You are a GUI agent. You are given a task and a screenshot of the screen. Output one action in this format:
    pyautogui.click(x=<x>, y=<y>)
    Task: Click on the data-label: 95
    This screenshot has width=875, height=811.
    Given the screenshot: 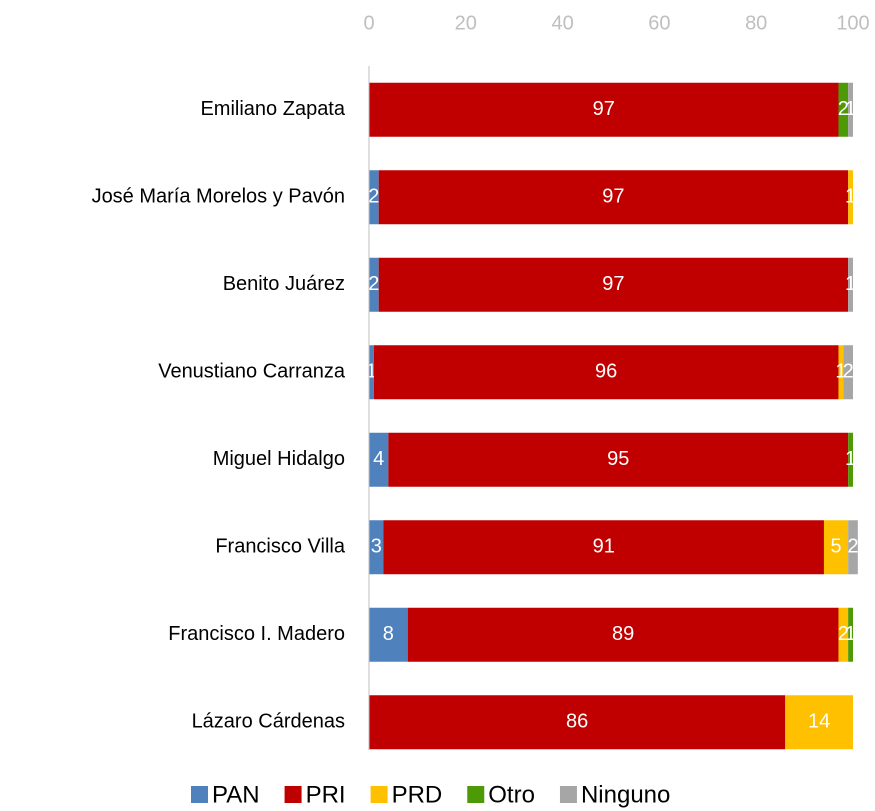 What is the action you would take?
    pyautogui.click(x=618, y=459)
    